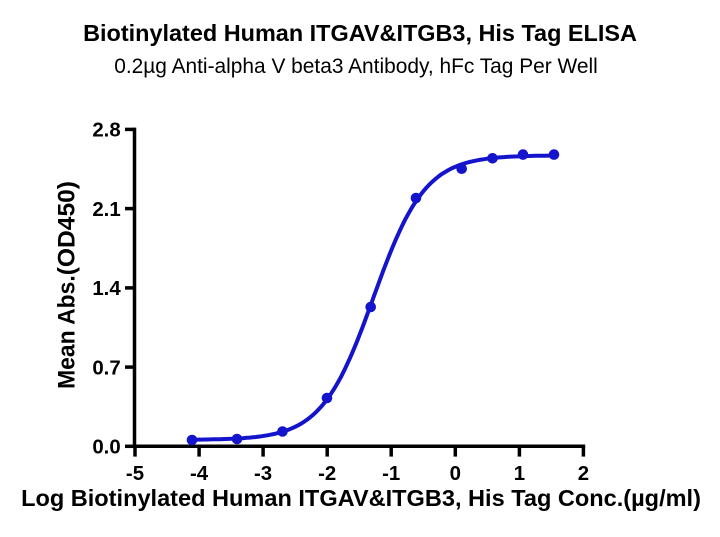 This screenshot has height=537, width=720. Describe the element at coordinates (199, 474) in the screenshot. I see `svg-text: -4` at that location.